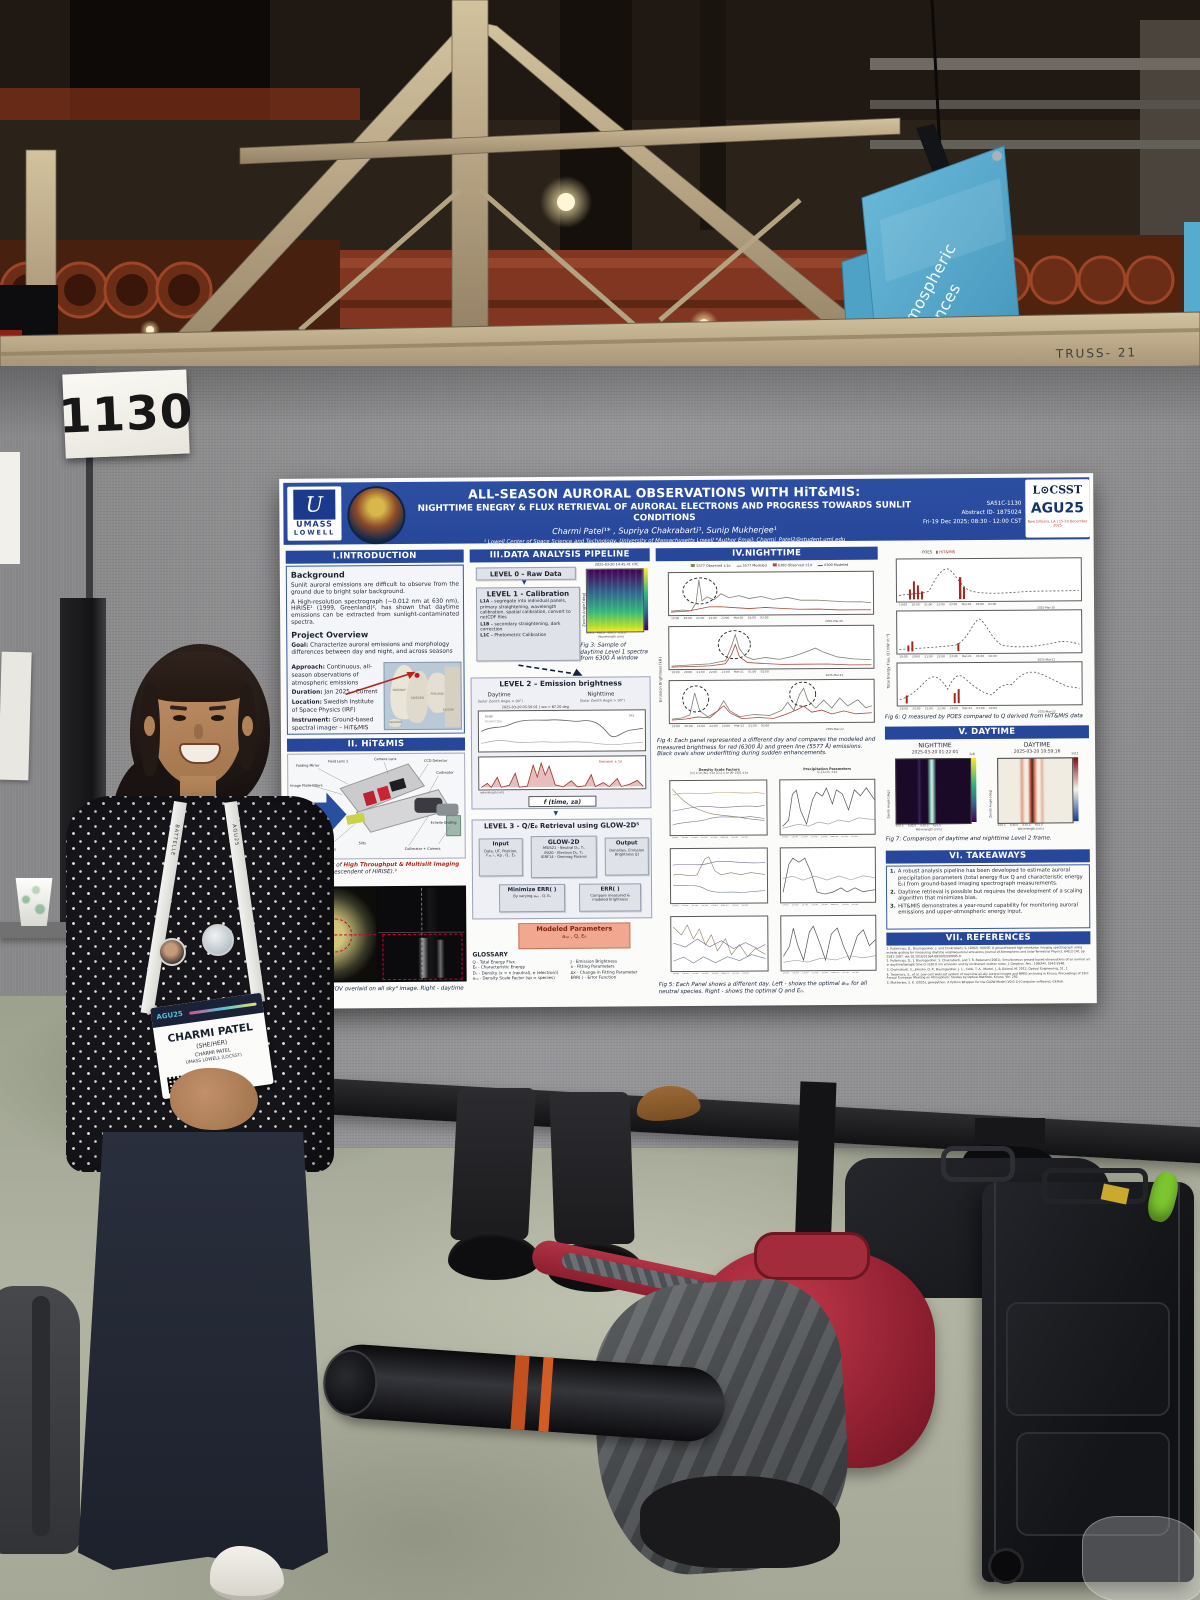  I want to click on backpack-handle, so click(978, 1164).